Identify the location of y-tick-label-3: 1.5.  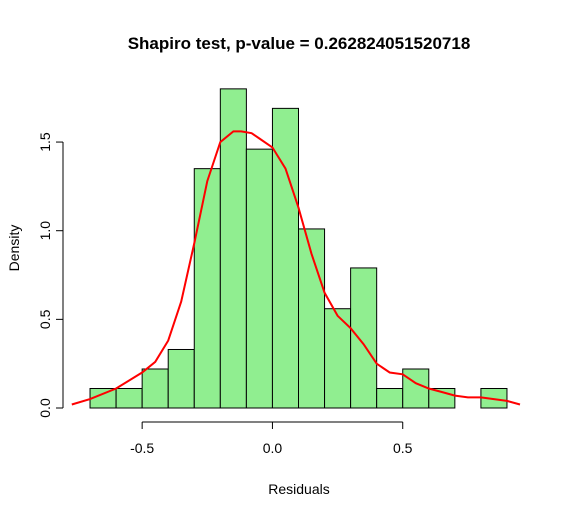
(45, 142).